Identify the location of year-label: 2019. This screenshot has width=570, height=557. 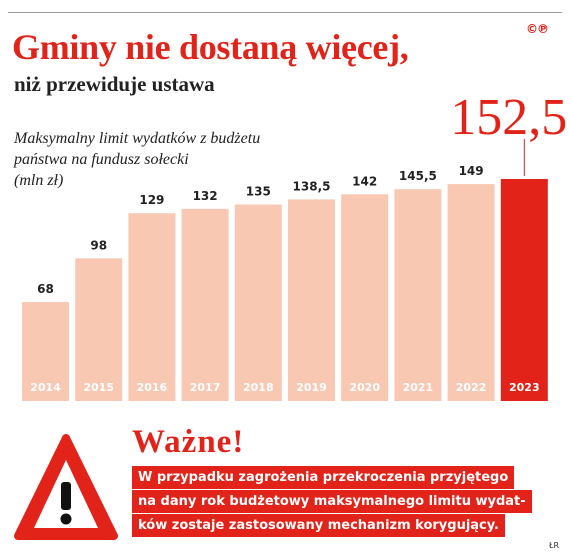
(311, 387).